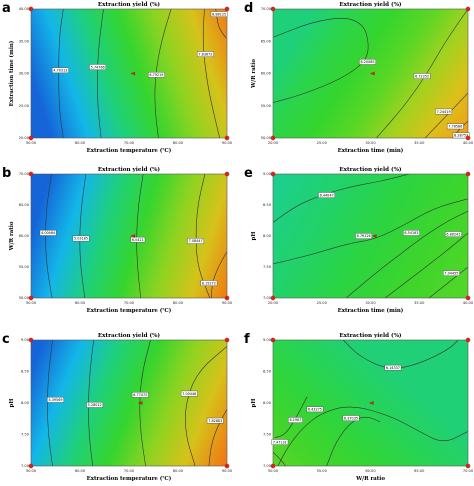 Image resolution: width=474 pixels, height=486 pixels. Describe the element at coordinates (267, 298) in the screenshot. I see `y-tick-label: 7.00` at that location.